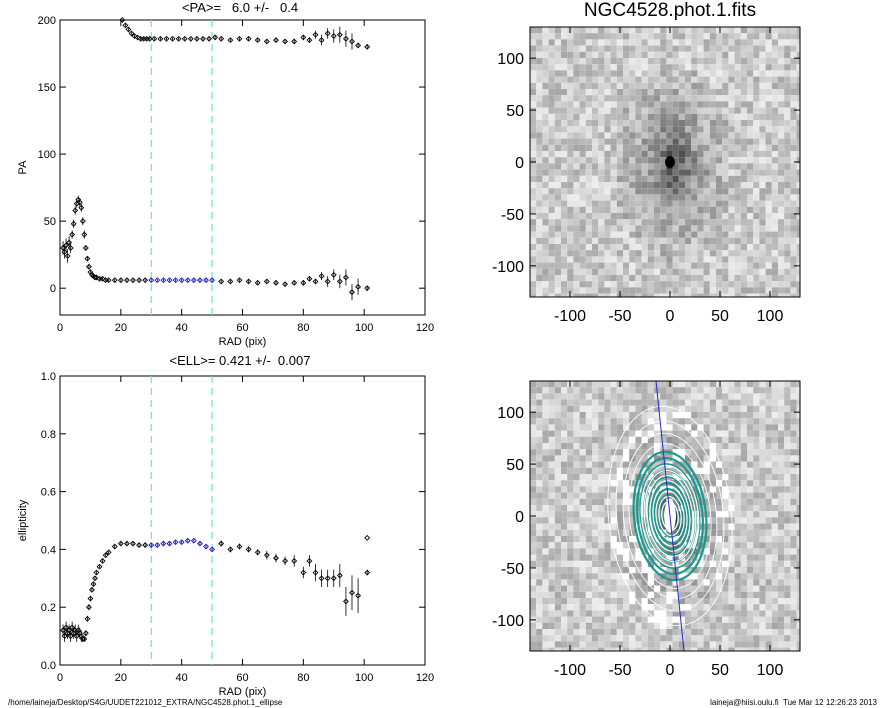  I want to click on ell-plot-title: <ELL>= 0.421 +/- 0.007, so click(240, 360).